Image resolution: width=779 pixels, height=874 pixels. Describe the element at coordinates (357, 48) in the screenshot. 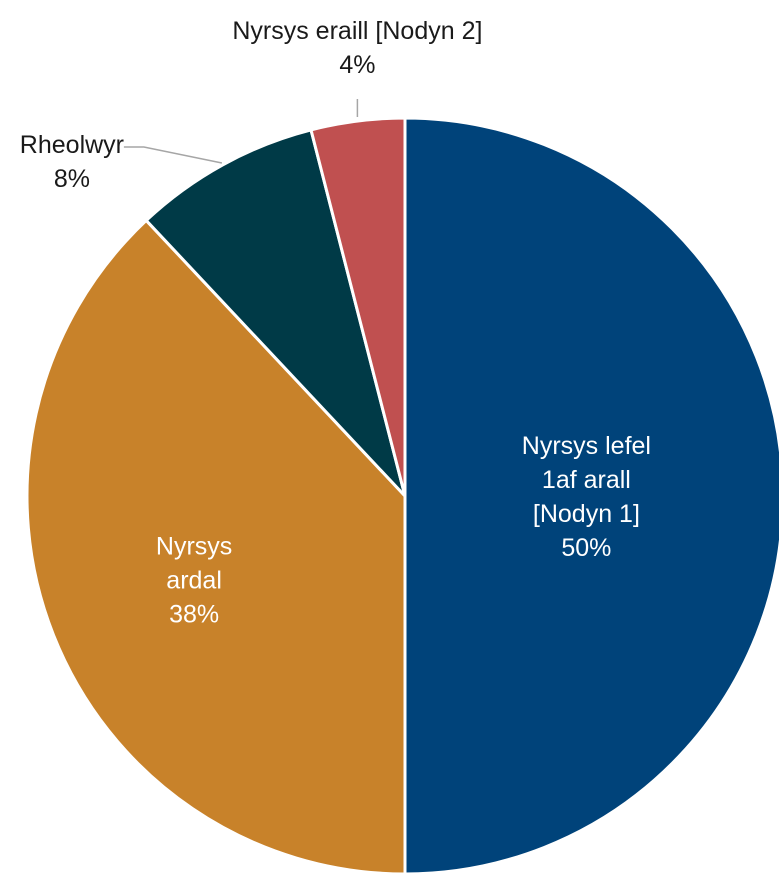

I see `slice-label-3: Nyrsys eraill [Nodyn 2] 4%` at that location.